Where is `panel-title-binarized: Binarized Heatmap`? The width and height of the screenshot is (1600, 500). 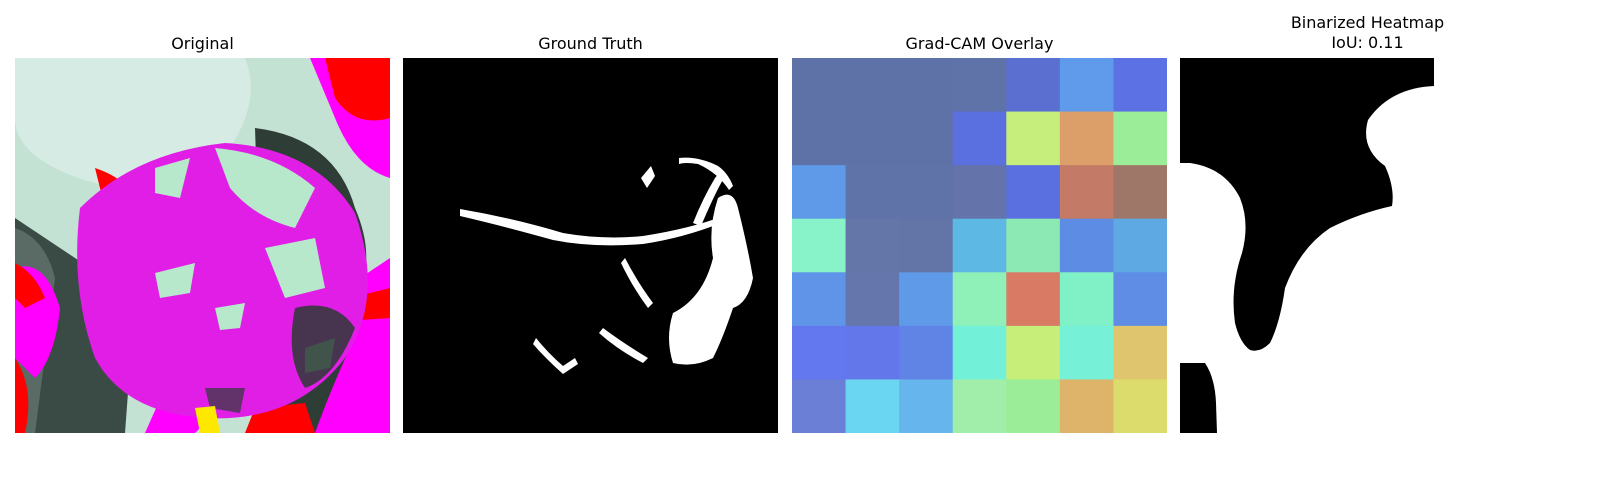 panel-title-binarized: Binarized Heatmap is located at coordinates (1367, 22).